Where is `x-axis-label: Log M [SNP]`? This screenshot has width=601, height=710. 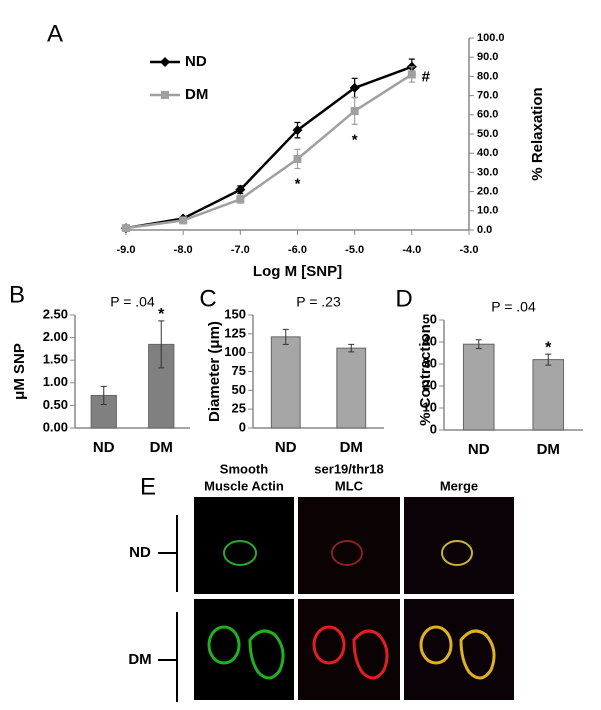
x-axis-label: Log M [SNP] is located at coordinates (297, 271).